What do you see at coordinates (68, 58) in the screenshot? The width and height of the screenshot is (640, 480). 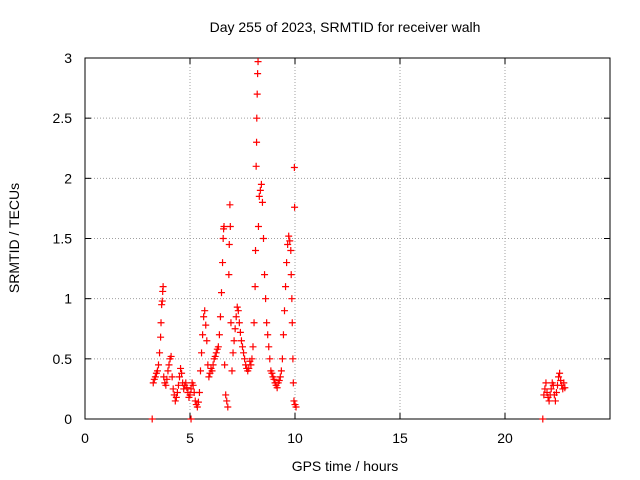 I see `y-tick-label: 3` at bounding box center [68, 58].